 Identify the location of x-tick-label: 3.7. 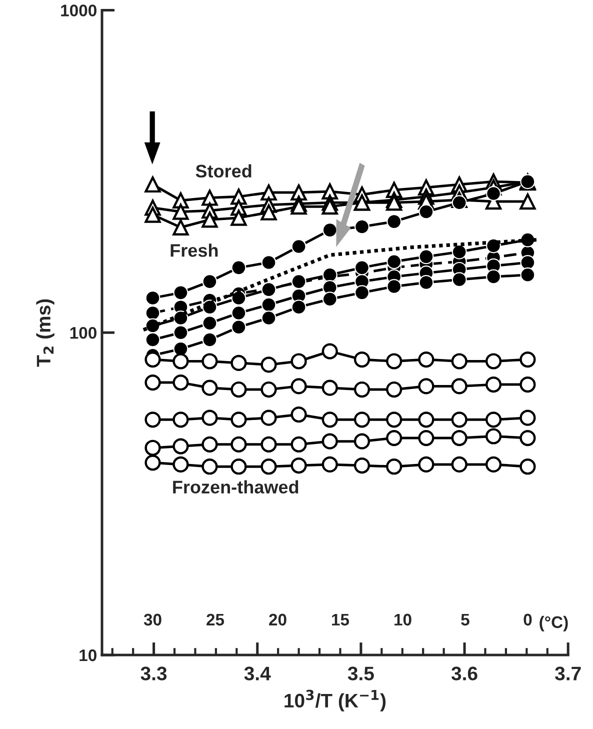
(568, 673).